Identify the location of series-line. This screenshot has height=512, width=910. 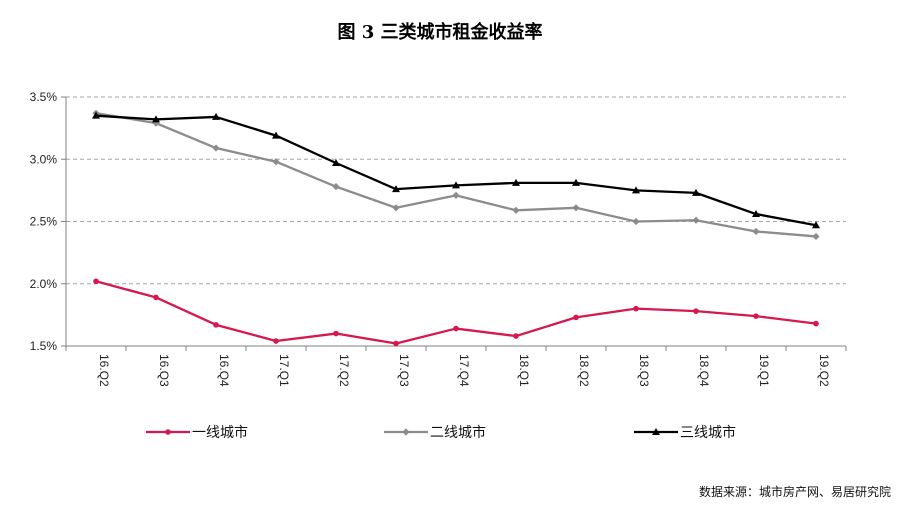
(456, 312).